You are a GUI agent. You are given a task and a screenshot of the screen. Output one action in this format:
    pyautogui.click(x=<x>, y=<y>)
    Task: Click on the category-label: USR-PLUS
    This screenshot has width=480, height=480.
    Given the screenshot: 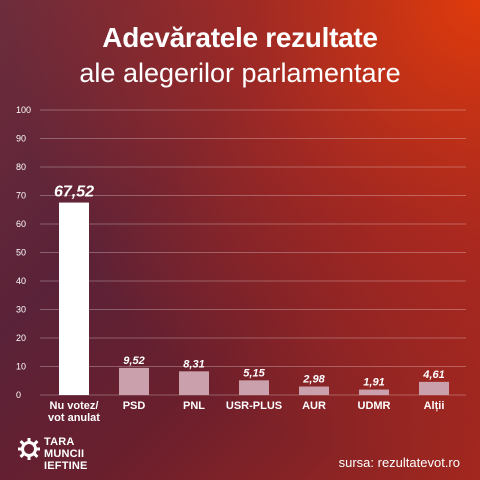 What is the action you would take?
    pyautogui.click(x=254, y=406)
    